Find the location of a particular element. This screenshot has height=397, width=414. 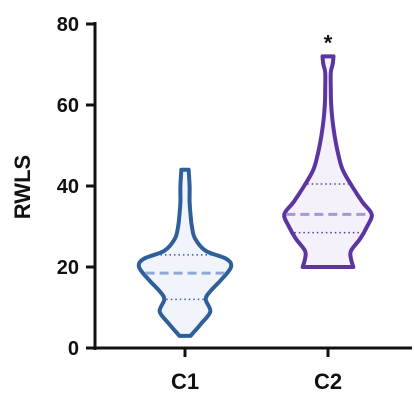

violin-c1 is located at coordinates (185, 252).